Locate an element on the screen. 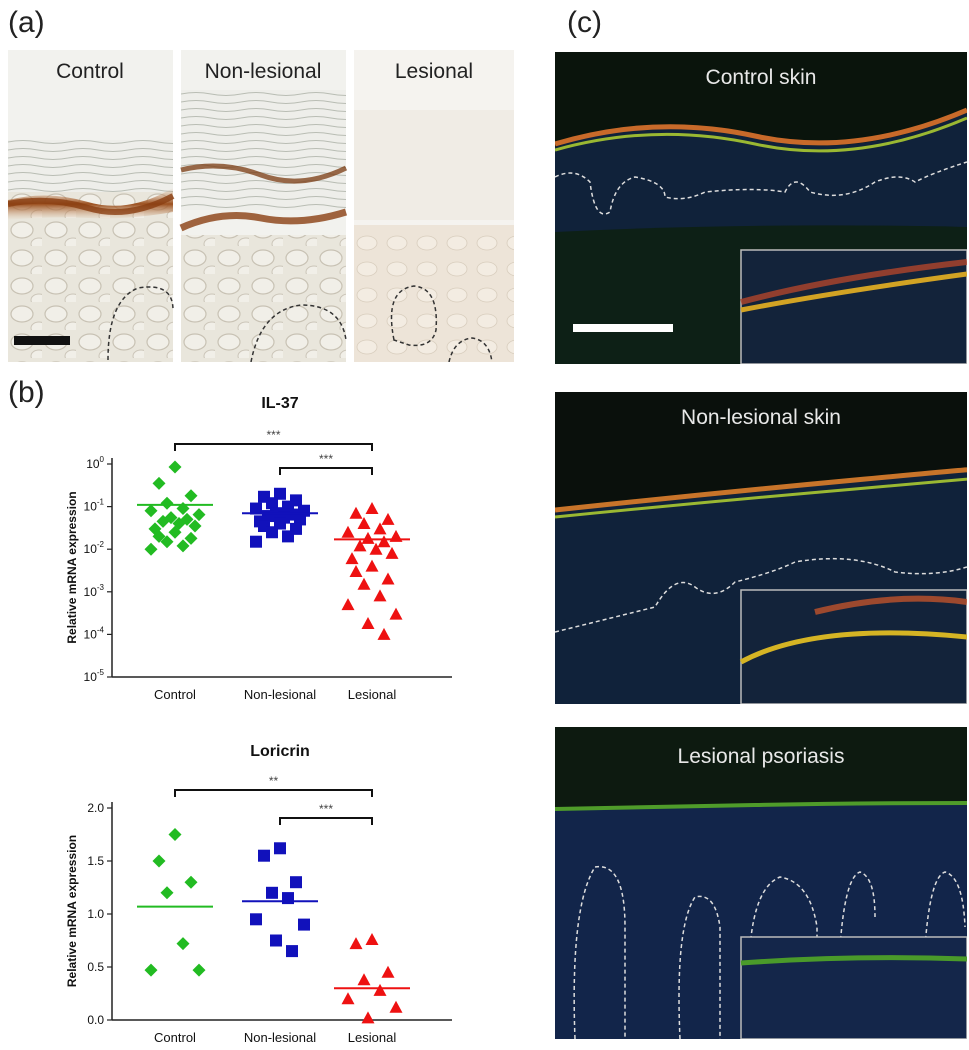  y-tick-label: 10⁻¹ is located at coordinates (94, 506).